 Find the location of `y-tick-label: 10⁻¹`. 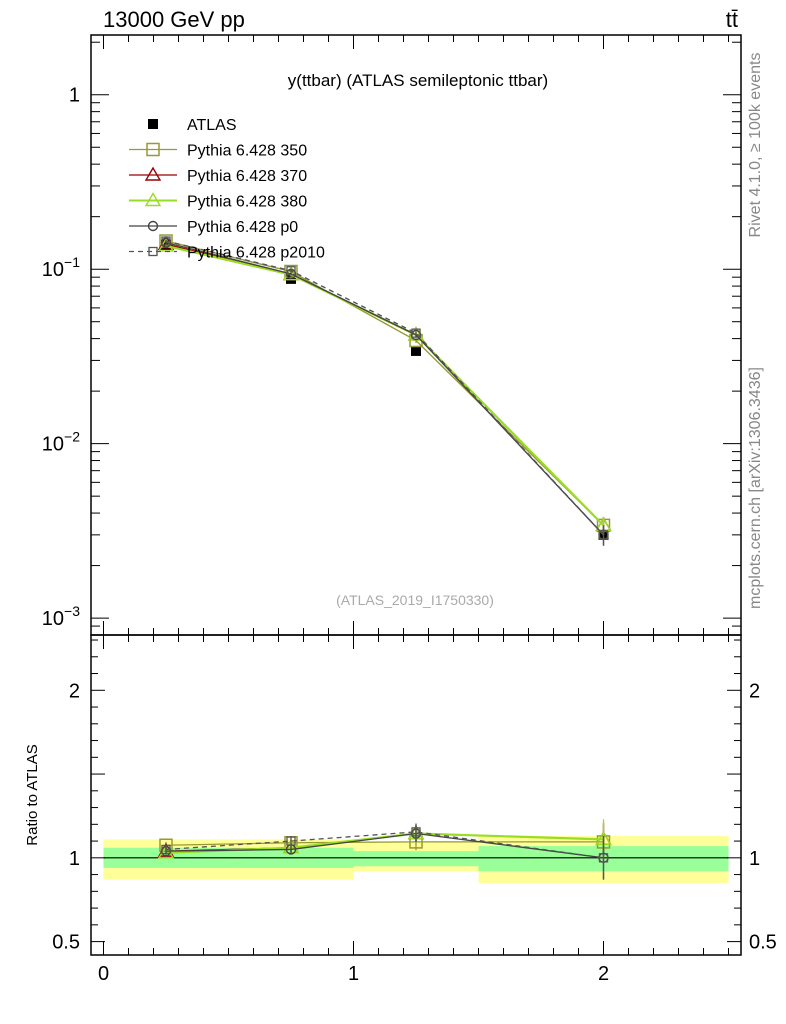

y-tick-label: 10⁻¹ is located at coordinates (61, 267).